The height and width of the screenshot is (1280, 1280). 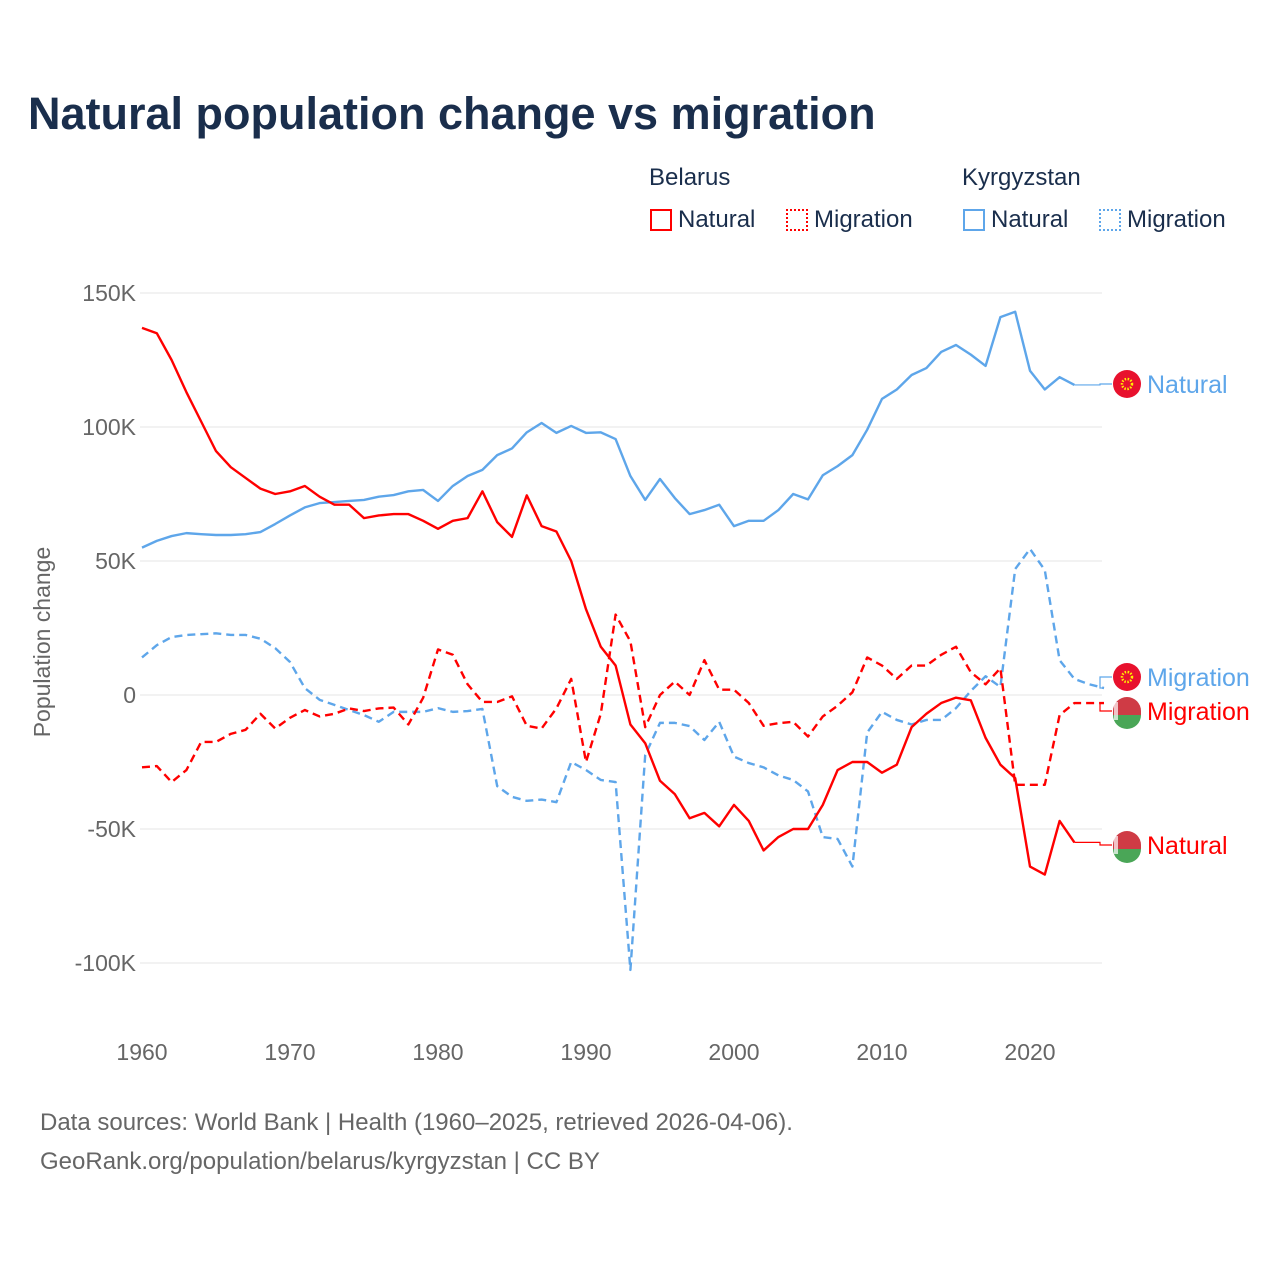 What do you see at coordinates (1021, 177) in the screenshot?
I see `legend-group-kyrgyzstan: Kyrgyzstan` at bounding box center [1021, 177].